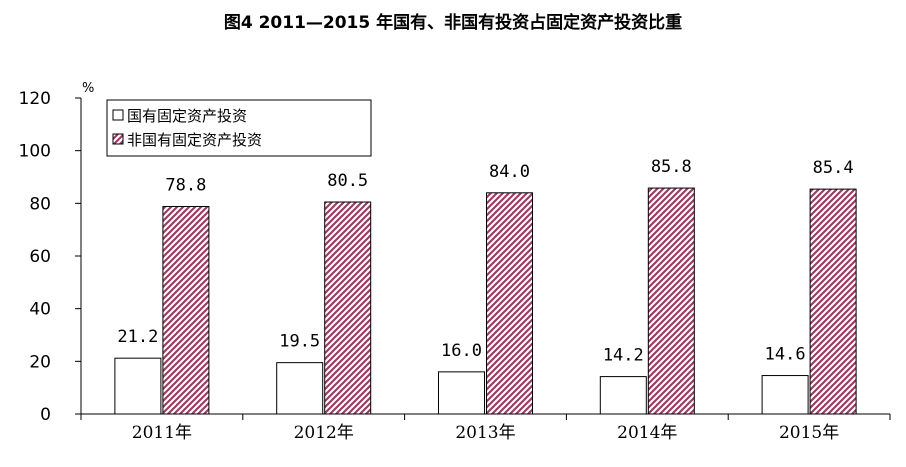  Describe the element at coordinates (453, 23) in the screenshot. I see `chart-title: 图4 2011—2015 年国有、非国有投资占固定资产投资比重` at that location.